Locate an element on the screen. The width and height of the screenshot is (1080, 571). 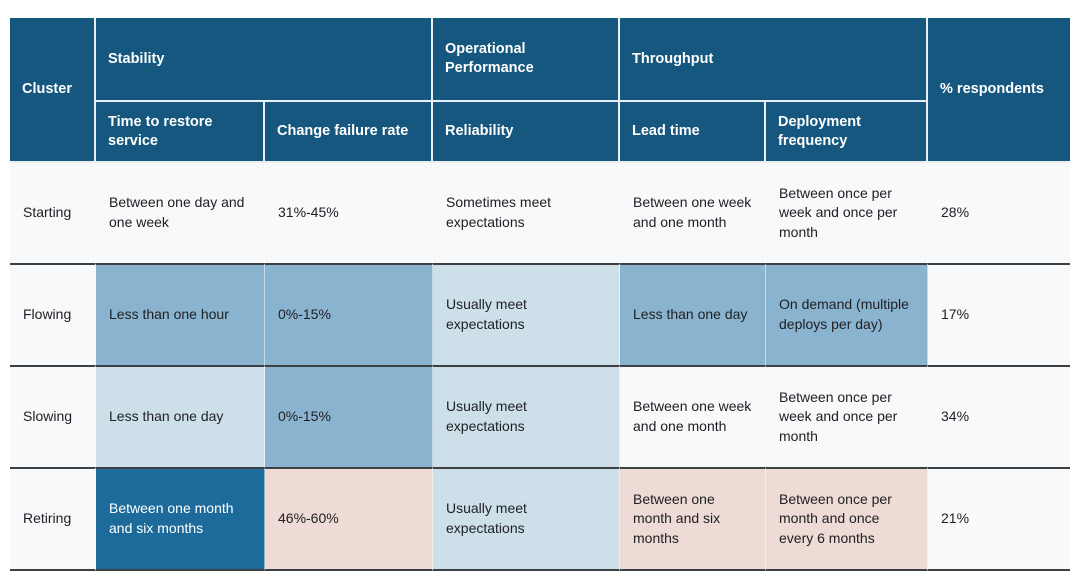
respondents-cell: 34% is located at coordinates (999, 416).